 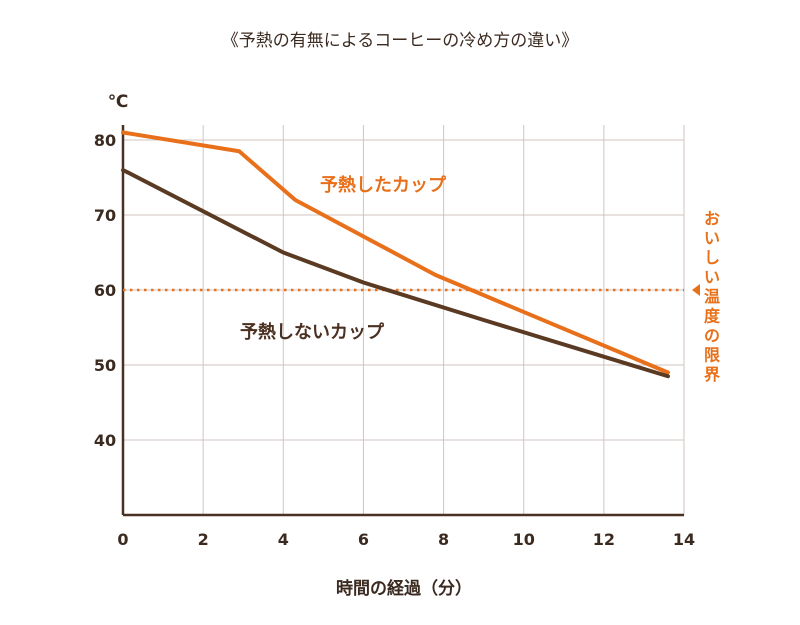 What do you see at coordinates (711, 296) in the screenshot?
I see `limit-label-char: 温` at bounding box center [711, 296].